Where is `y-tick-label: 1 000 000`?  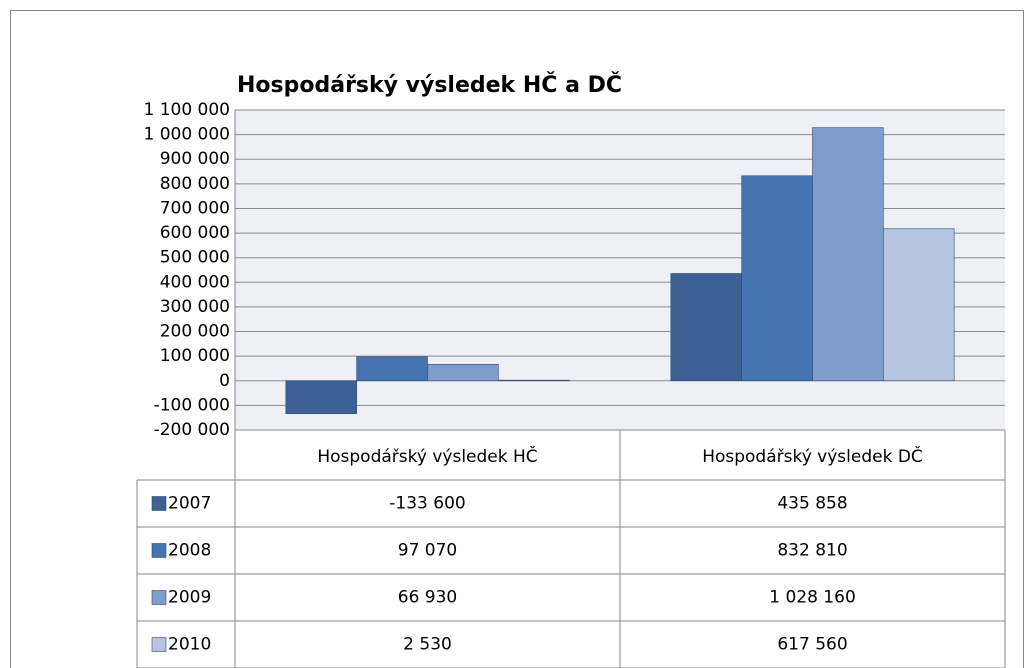 y-tick-label: 1 000 000 is located at coordinates (186, 135).